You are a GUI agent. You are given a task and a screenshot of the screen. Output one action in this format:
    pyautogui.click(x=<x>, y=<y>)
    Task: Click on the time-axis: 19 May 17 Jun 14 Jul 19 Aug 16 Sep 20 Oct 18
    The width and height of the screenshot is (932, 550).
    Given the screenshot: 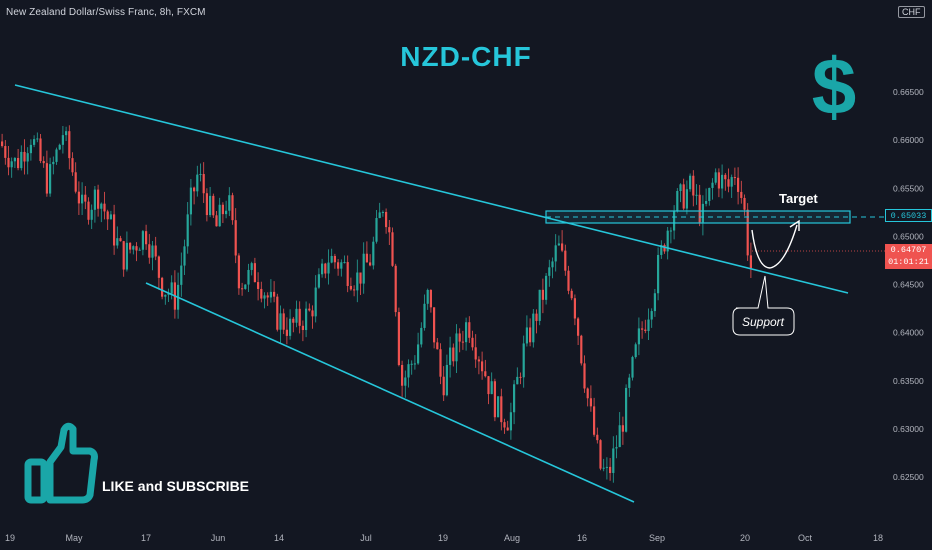 What is the action you would take?
    pyautogui.click(x=444, y=538)
    